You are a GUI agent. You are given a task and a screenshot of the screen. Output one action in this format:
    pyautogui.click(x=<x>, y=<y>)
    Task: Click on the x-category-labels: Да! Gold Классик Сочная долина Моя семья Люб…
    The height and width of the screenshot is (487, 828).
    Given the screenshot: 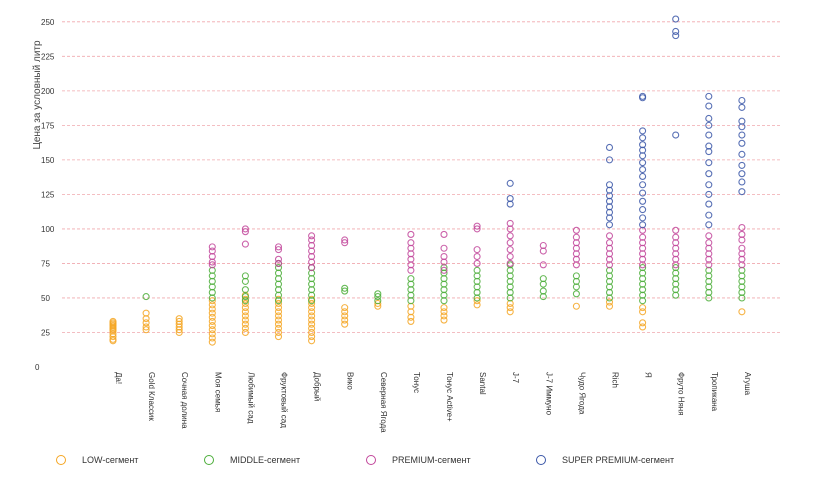 What is the action you would take?
    pyautogui.click(x=433, y=402)
    